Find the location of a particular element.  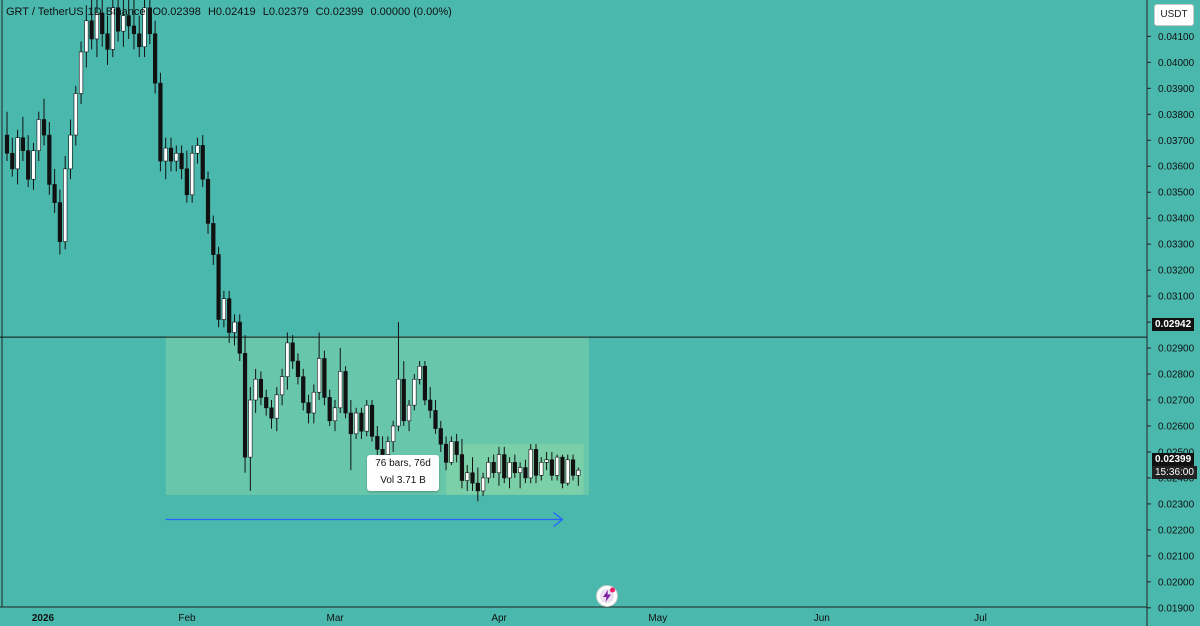

measure-tooltip: 76 bars, 76d Vol 3.71 B is located at coordinates (403, 473).